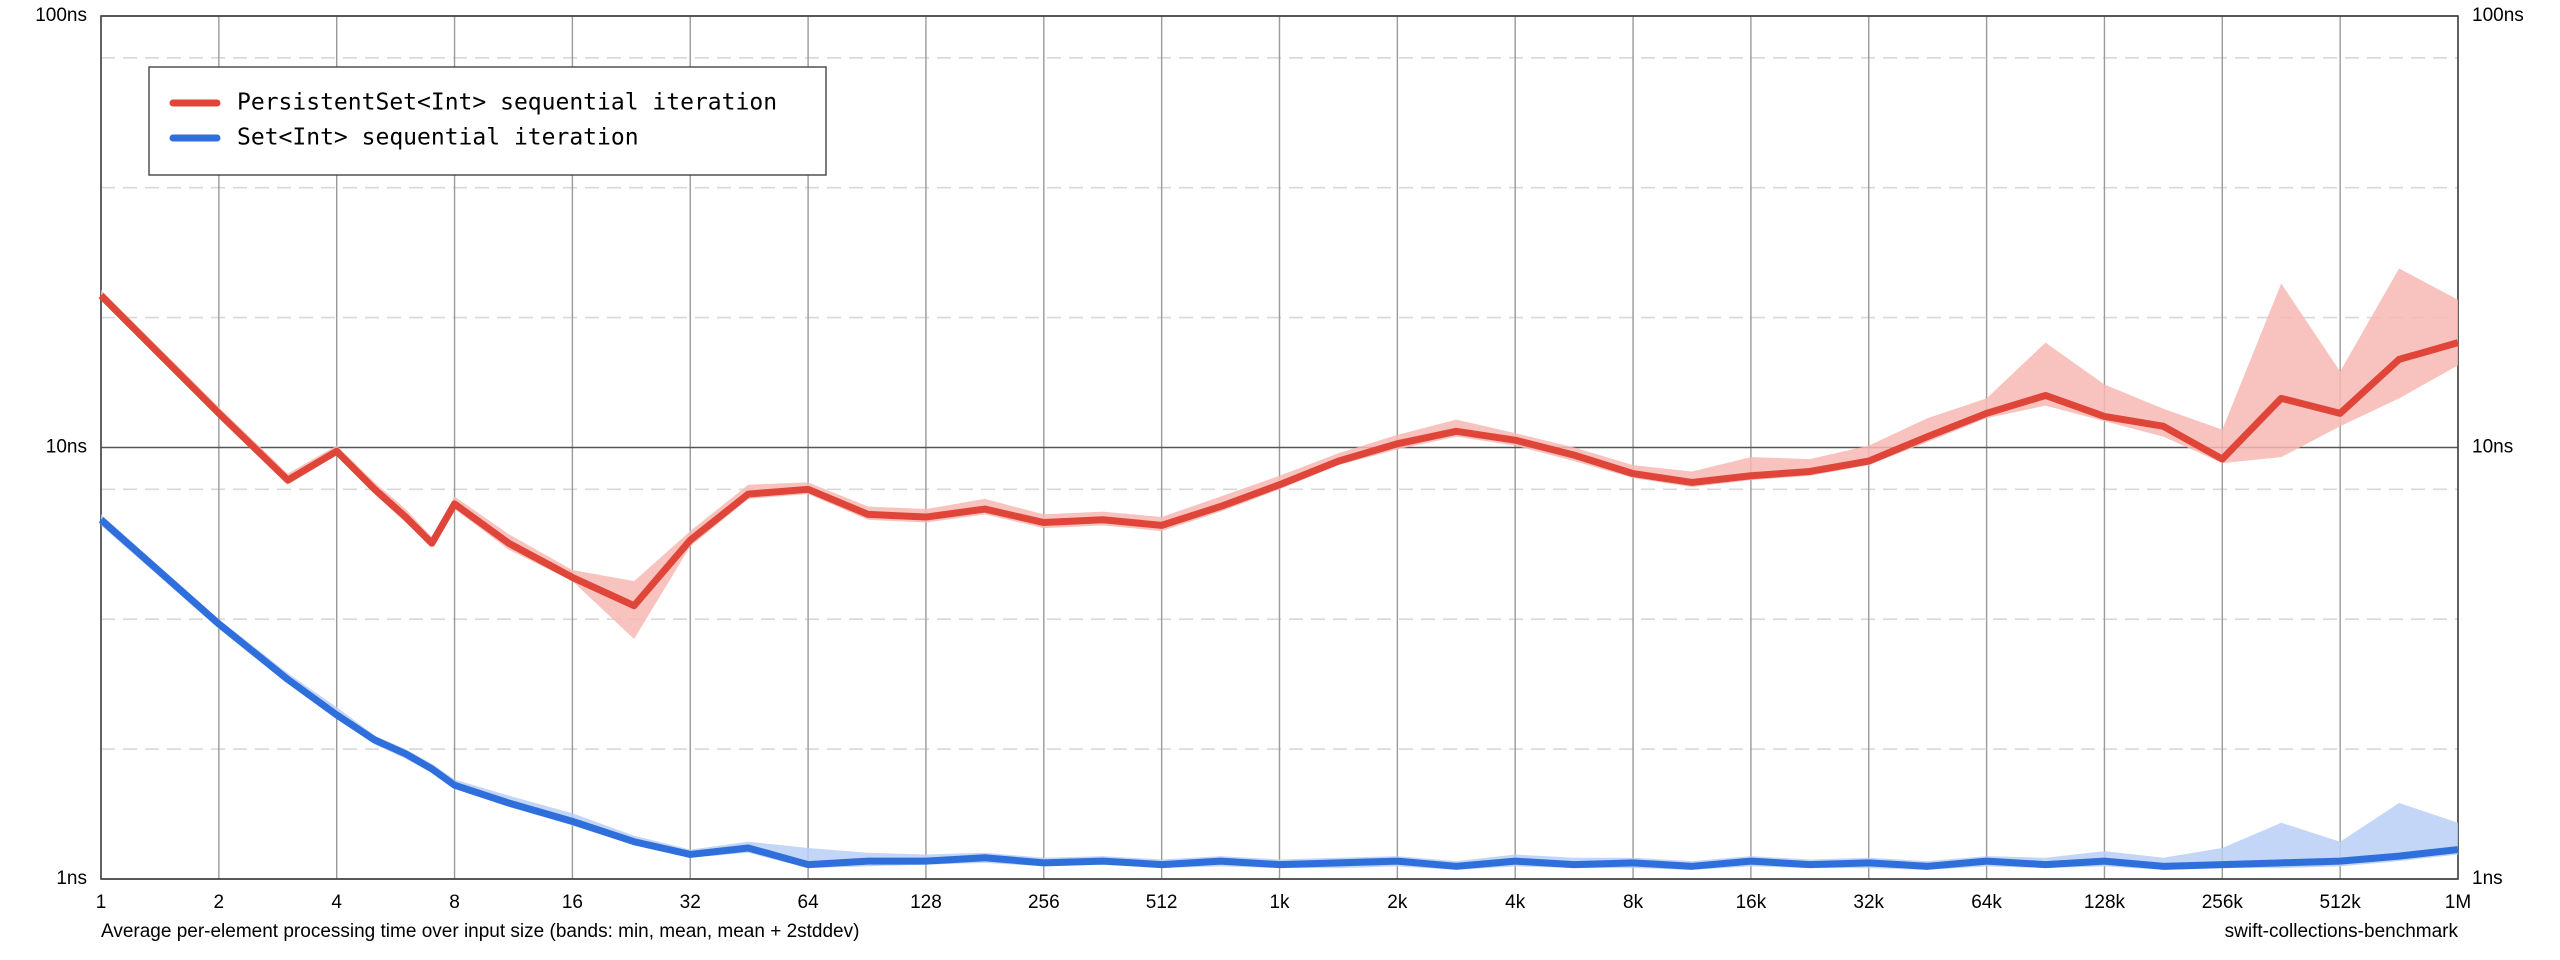  What do you see at coordinates (2487, 878) in the screenshot?
I see `y-tick-label-right: 1ns` at bounding box center [2487, 878].